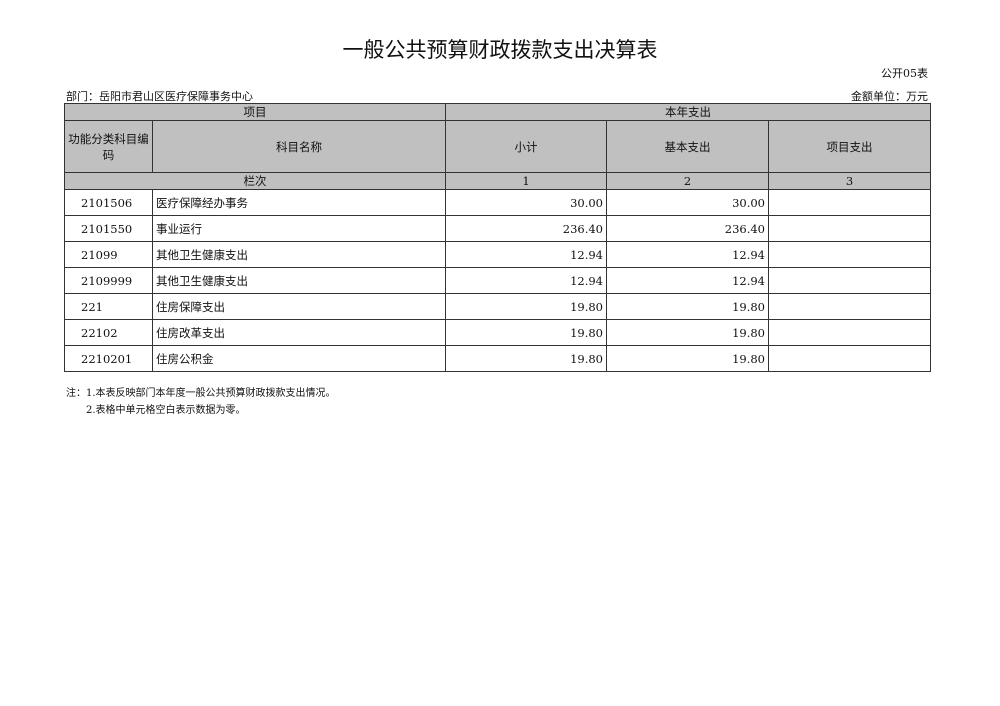 This screenshot has height=706, width=1000. I want to click on table-row: 2210201 住房公积金 19.80 19.80, so click(498, 358).